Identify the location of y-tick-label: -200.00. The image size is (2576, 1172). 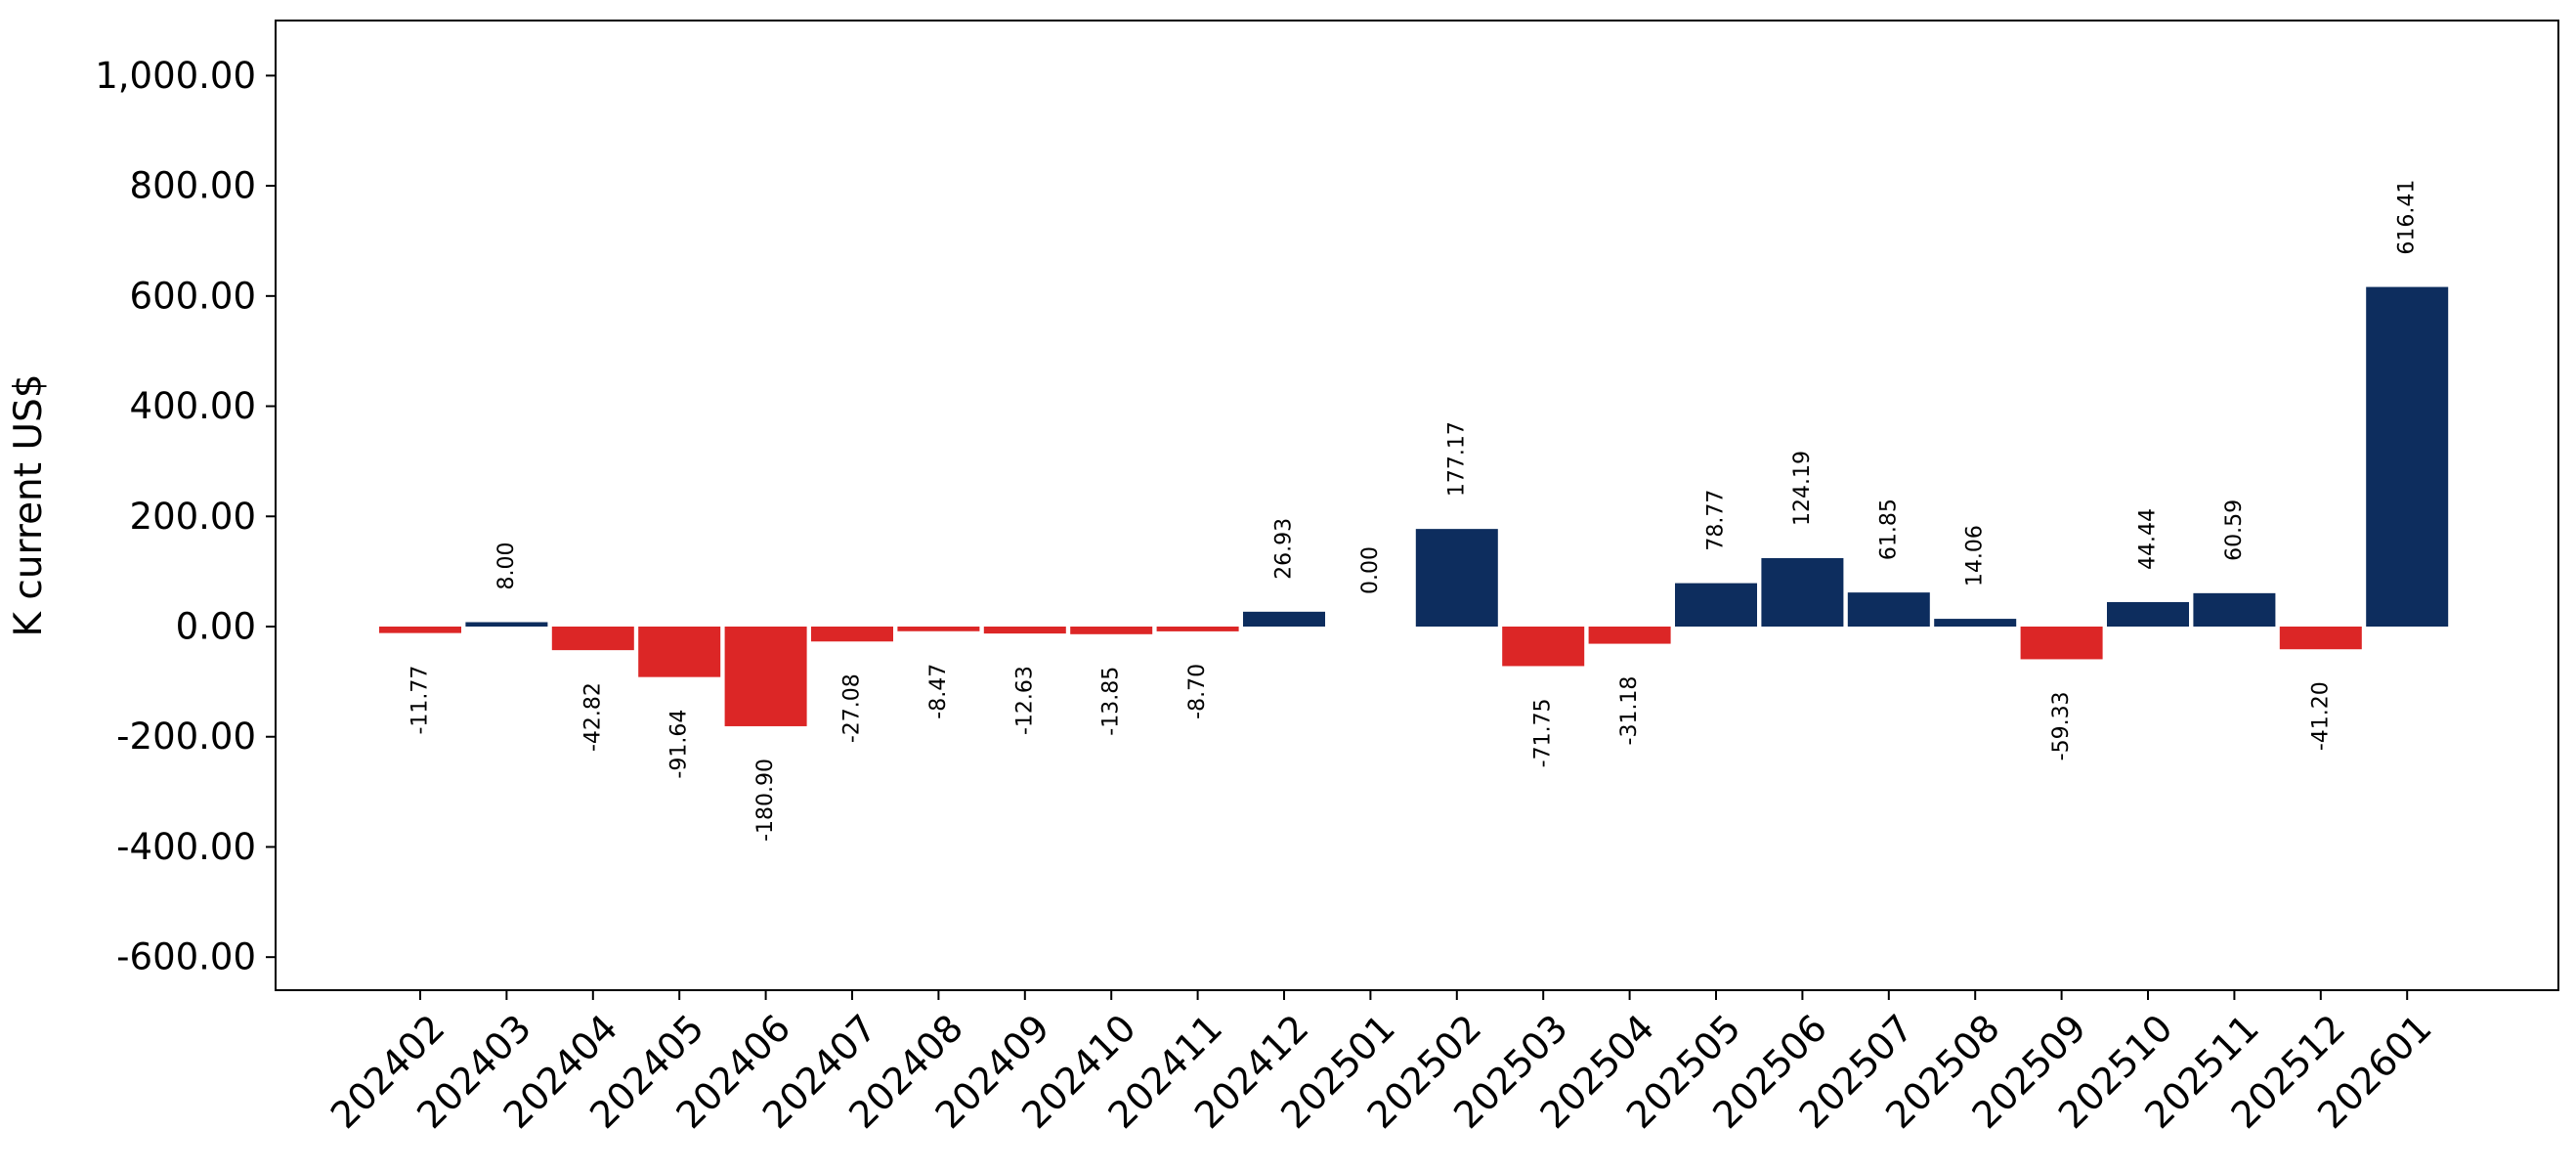
(186, 737).